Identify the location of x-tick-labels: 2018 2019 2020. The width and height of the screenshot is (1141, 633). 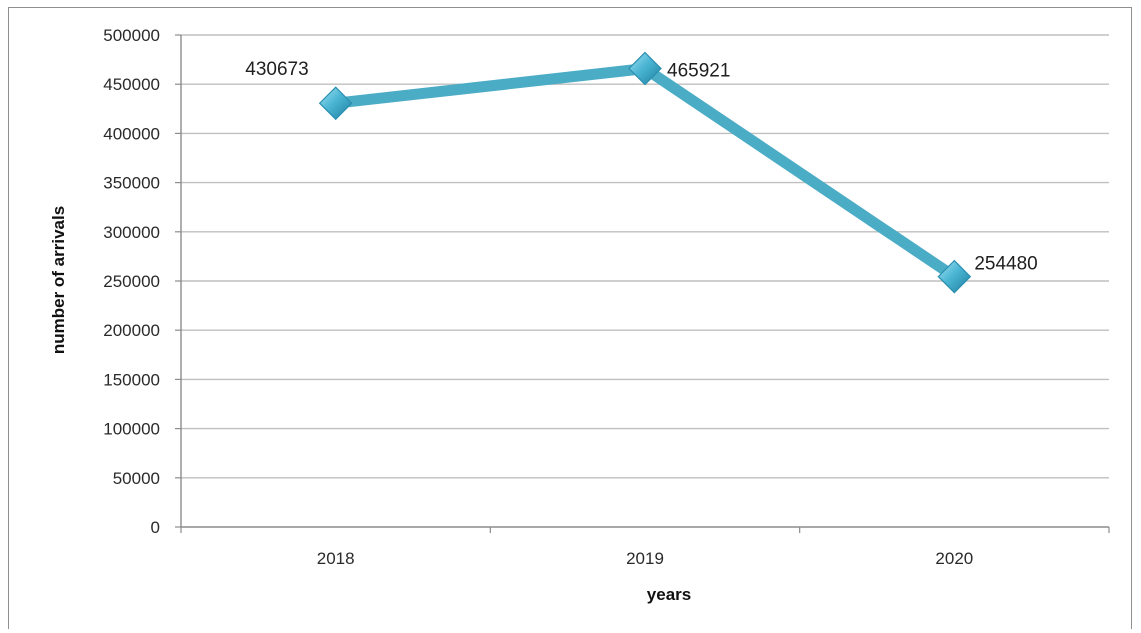
(645, 558).